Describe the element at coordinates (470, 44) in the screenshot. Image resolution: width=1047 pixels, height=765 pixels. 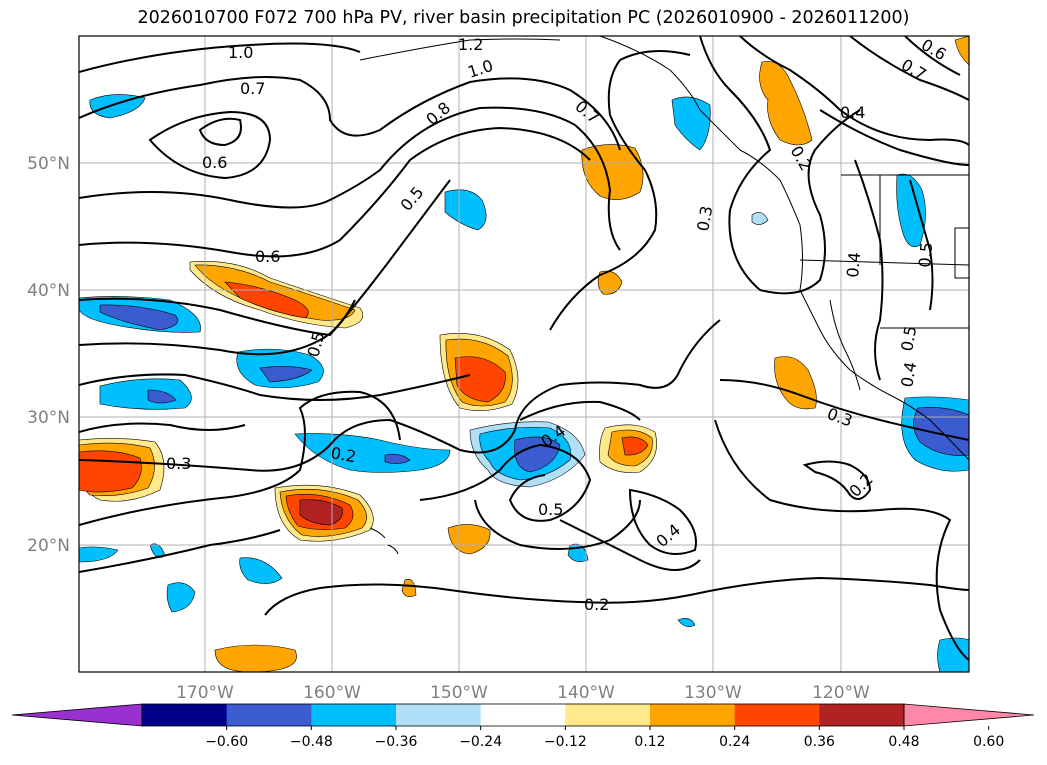
I see `contour-label: 1.2` at that location.